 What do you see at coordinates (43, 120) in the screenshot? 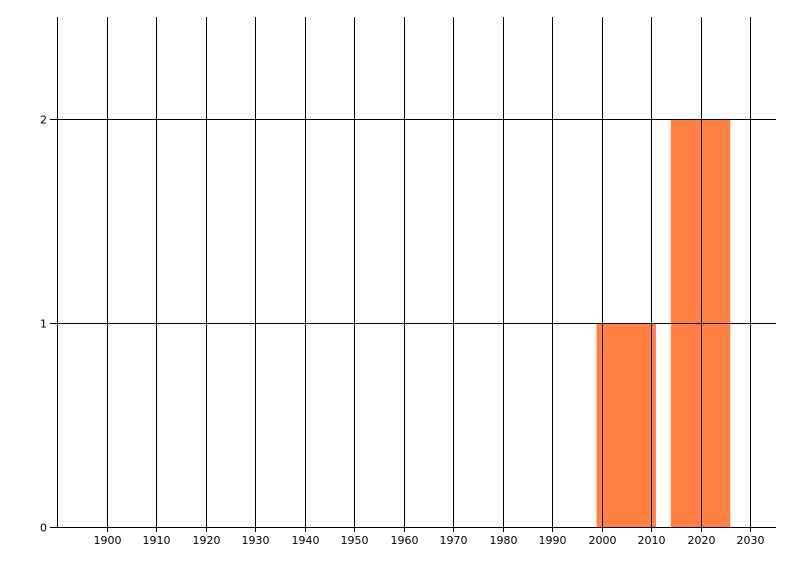
I see `y-tick-label: 2` at bounding box center [43, 120].